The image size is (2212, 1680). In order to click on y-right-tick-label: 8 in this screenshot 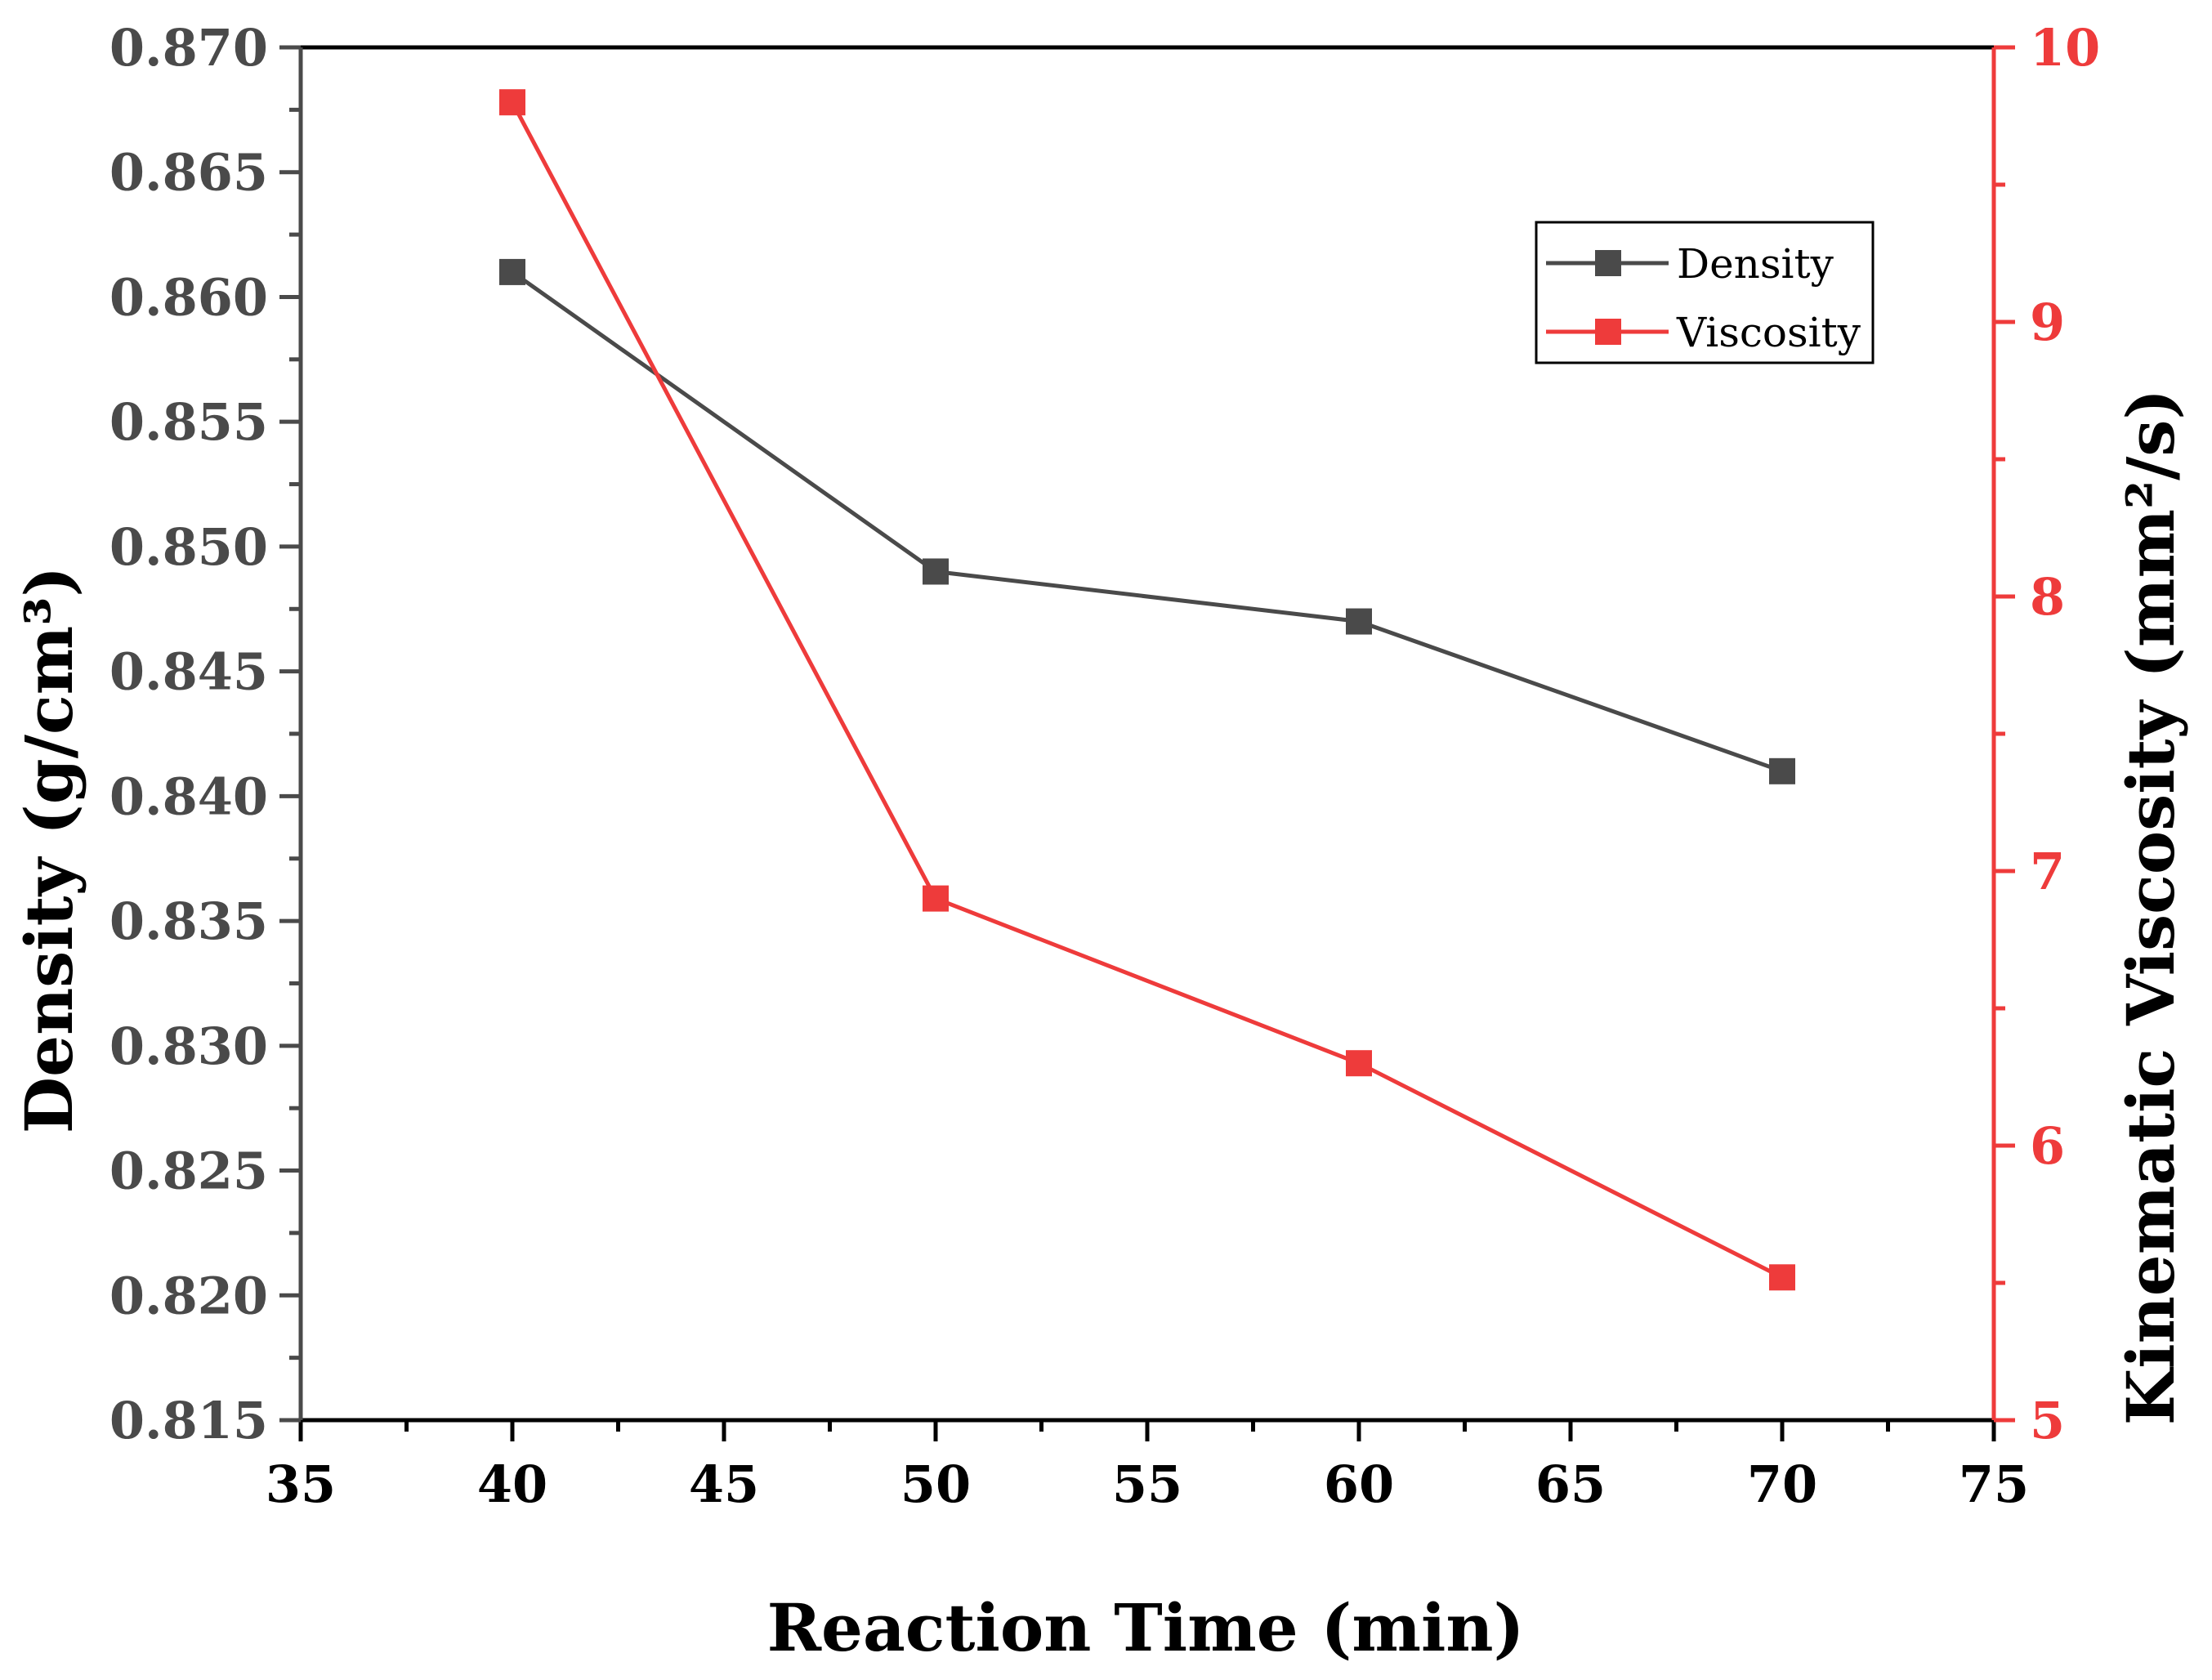, I will do `click(2047, 597)`.